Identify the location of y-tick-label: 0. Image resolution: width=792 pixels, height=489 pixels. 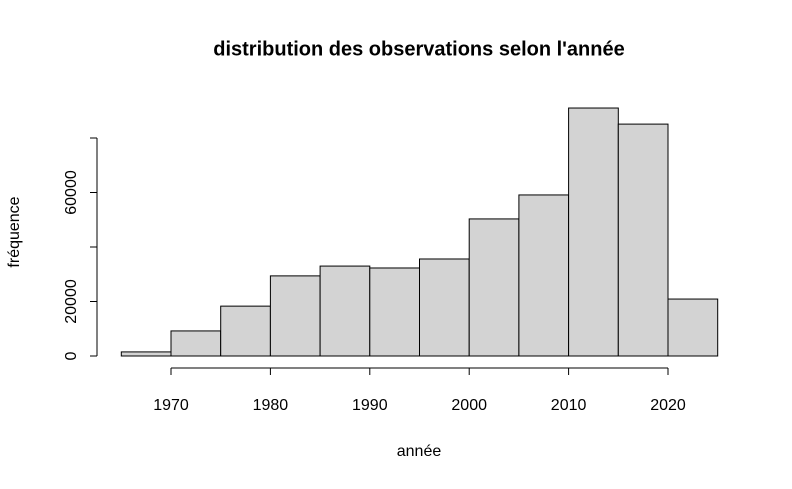
(71, 355).